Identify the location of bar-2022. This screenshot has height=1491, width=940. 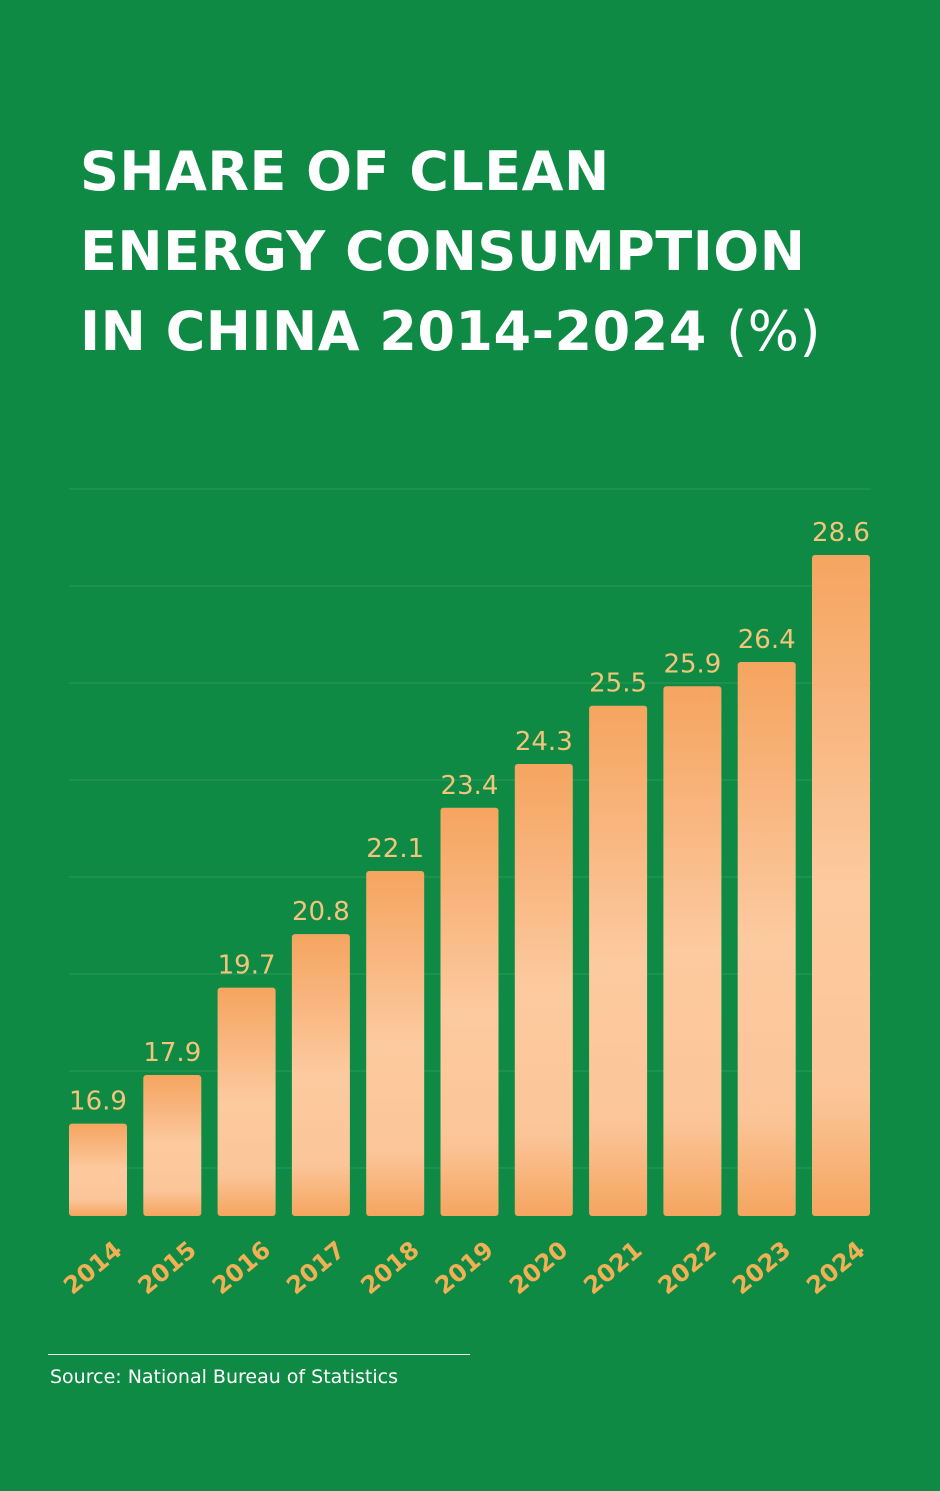
(692, 951).